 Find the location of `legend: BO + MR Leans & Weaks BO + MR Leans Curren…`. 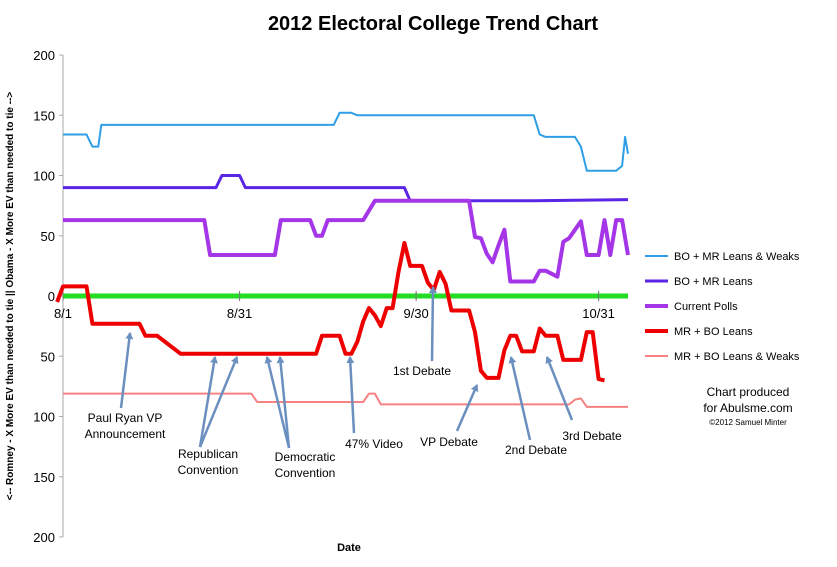

legend: BO + MR Leans & Weaks BO + MR Leans Curren… is located at coordinates (722, 307).